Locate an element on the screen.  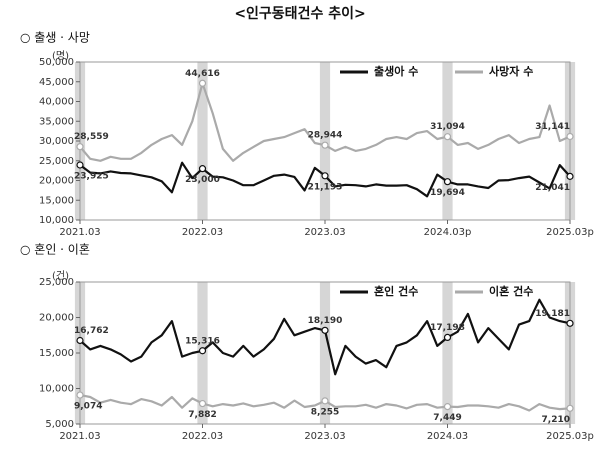
value-label: 18,190 is located at coordinates (325, 321).